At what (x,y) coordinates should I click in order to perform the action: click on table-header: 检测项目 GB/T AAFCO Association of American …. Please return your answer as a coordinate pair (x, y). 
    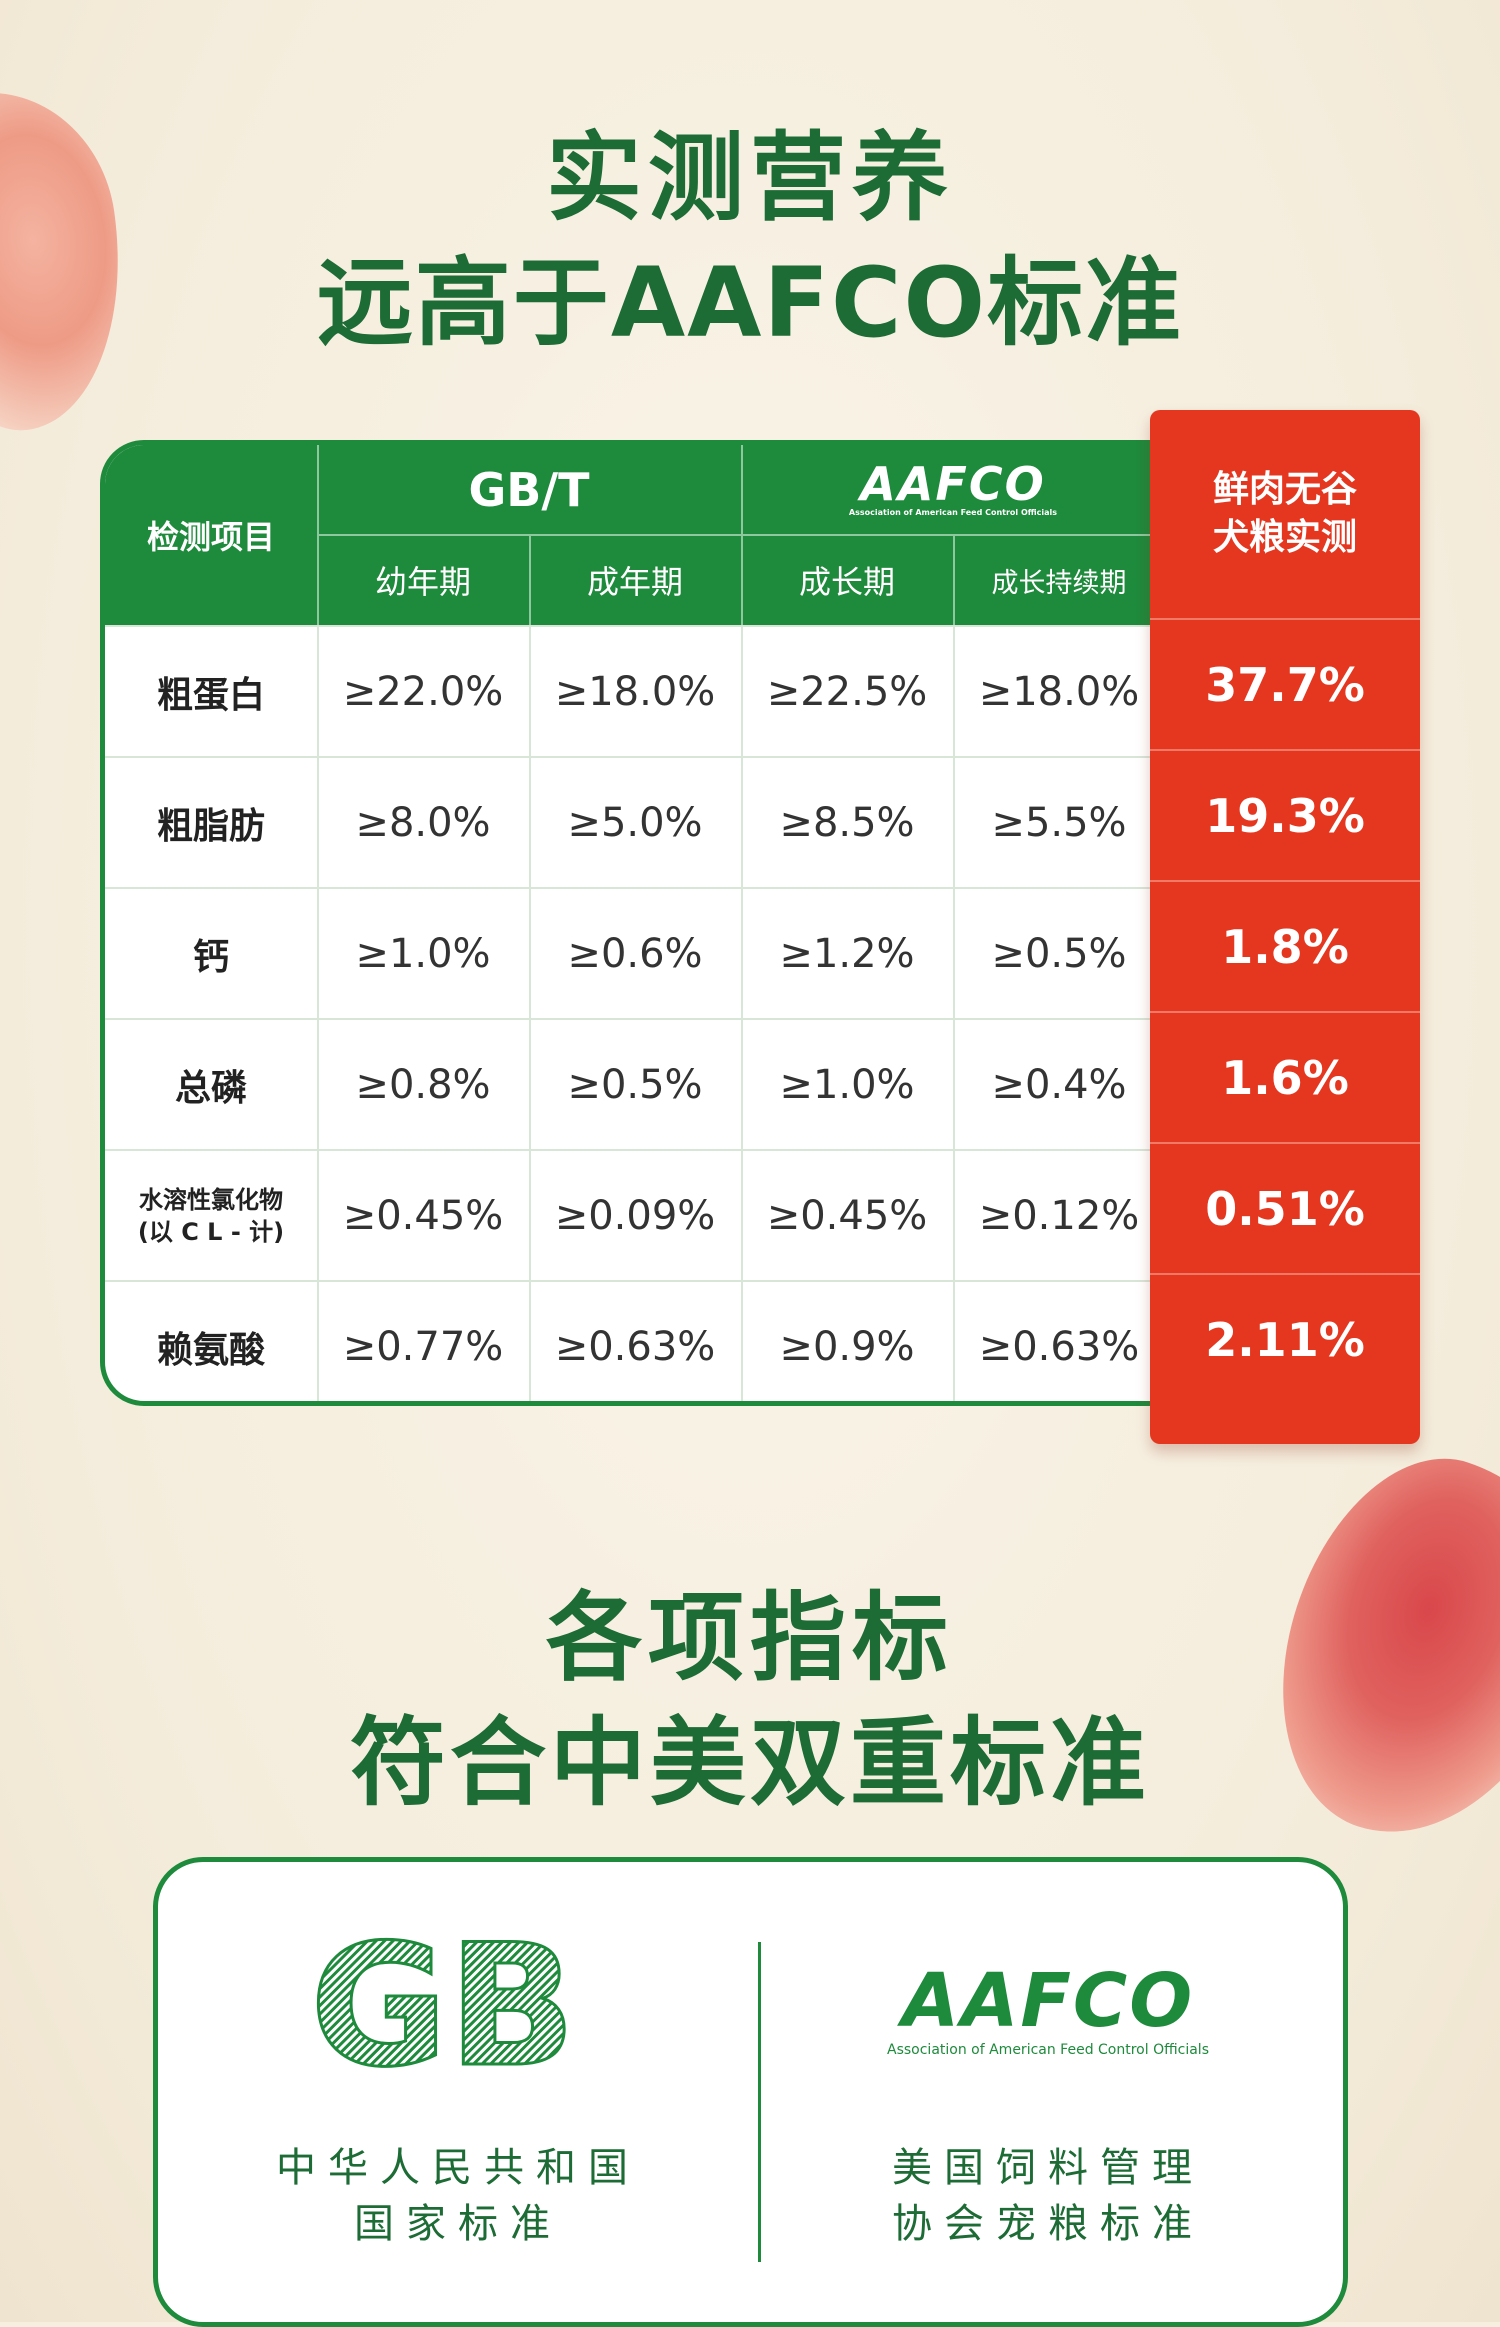
    Looking at the image, I should click on (650, 535).